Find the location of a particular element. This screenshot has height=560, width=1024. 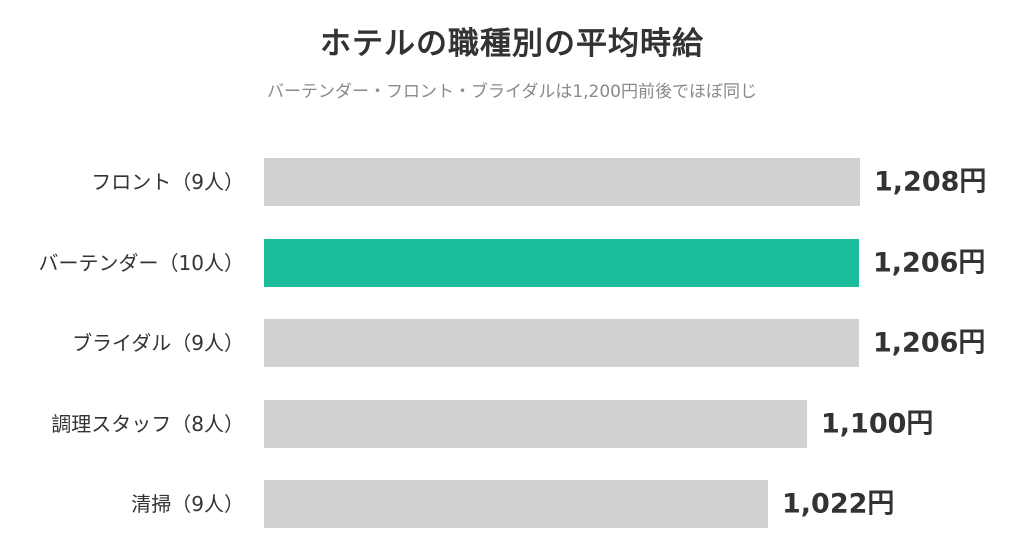

category-label-0: フロント（9人） is located at coordinates (167, 182).